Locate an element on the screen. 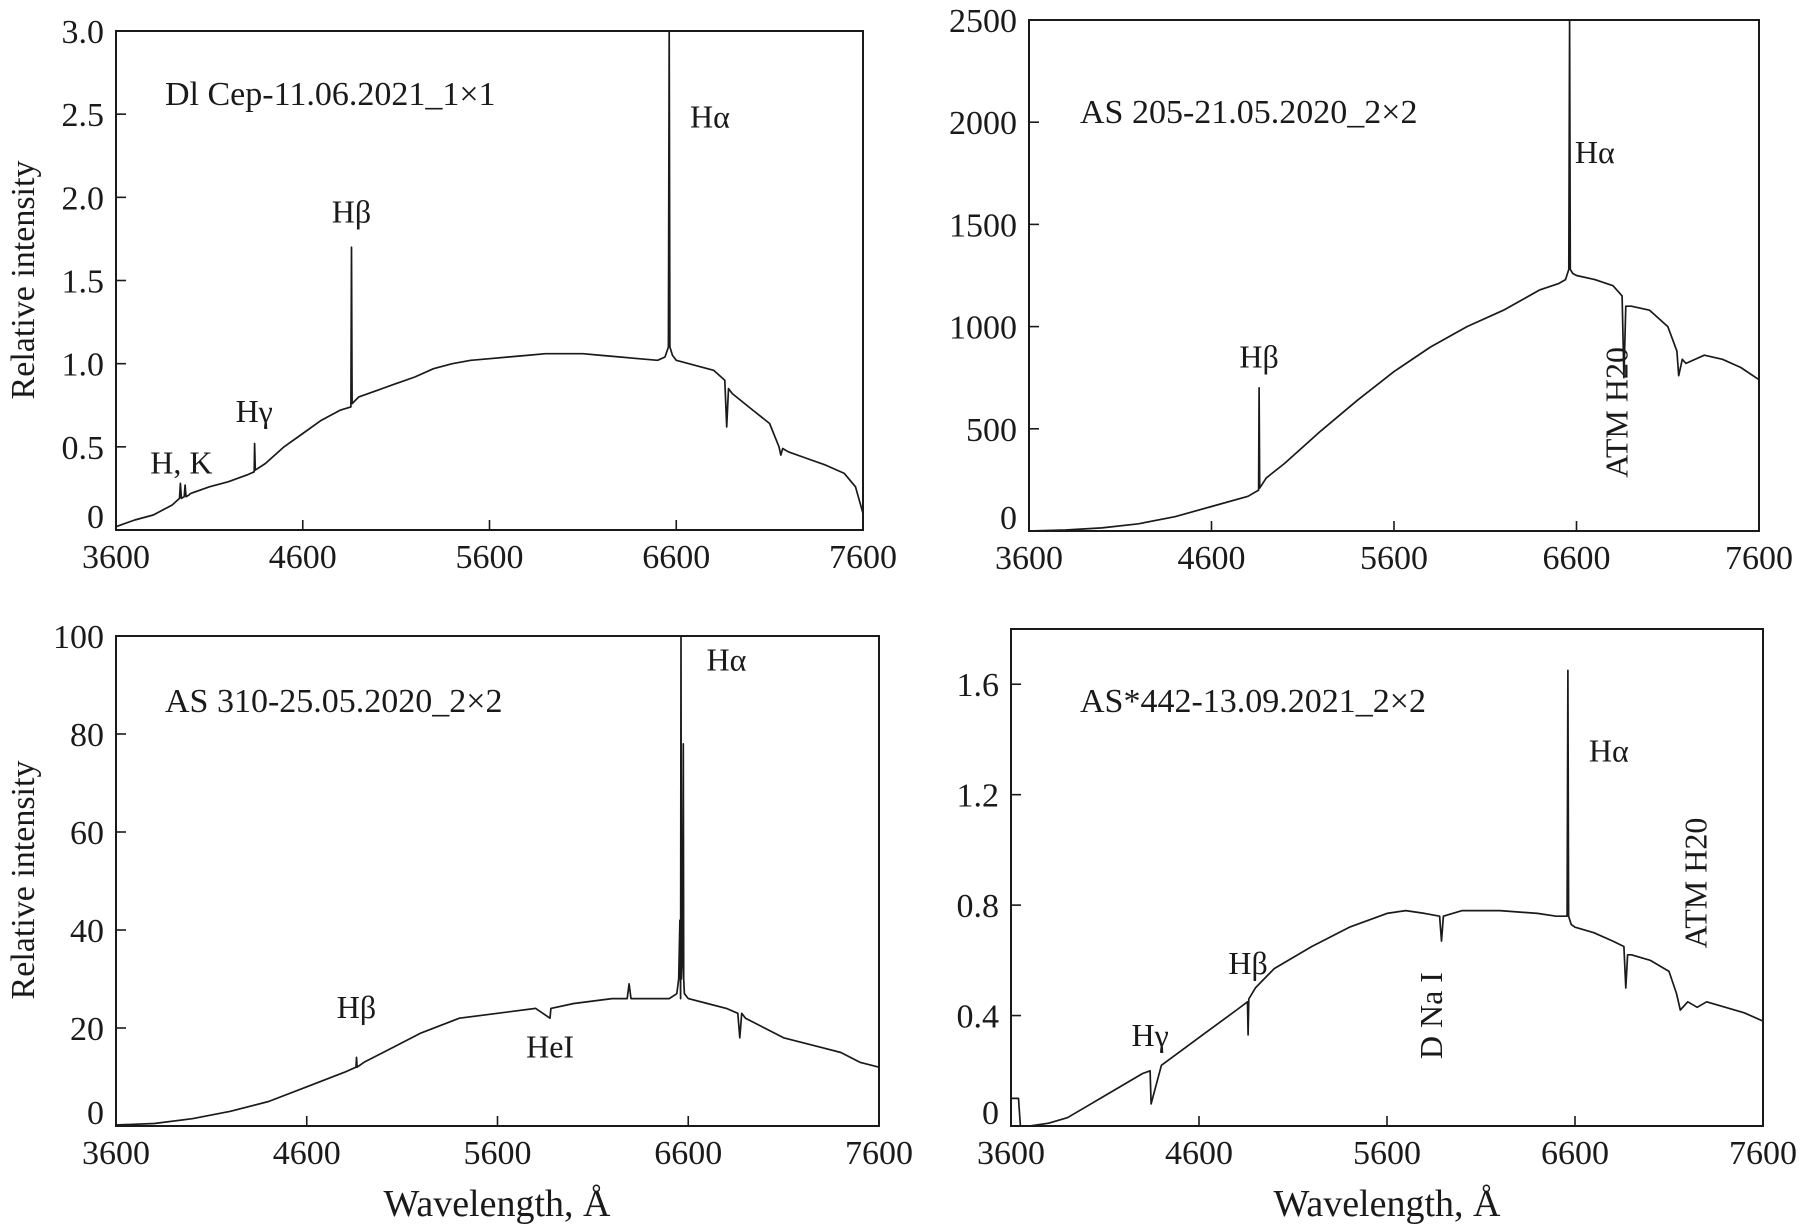 The image size is (1803, 1230). annotations: Hγ Hβ D Na I Hα ATM H20 is located at coordinates (1422, 896).